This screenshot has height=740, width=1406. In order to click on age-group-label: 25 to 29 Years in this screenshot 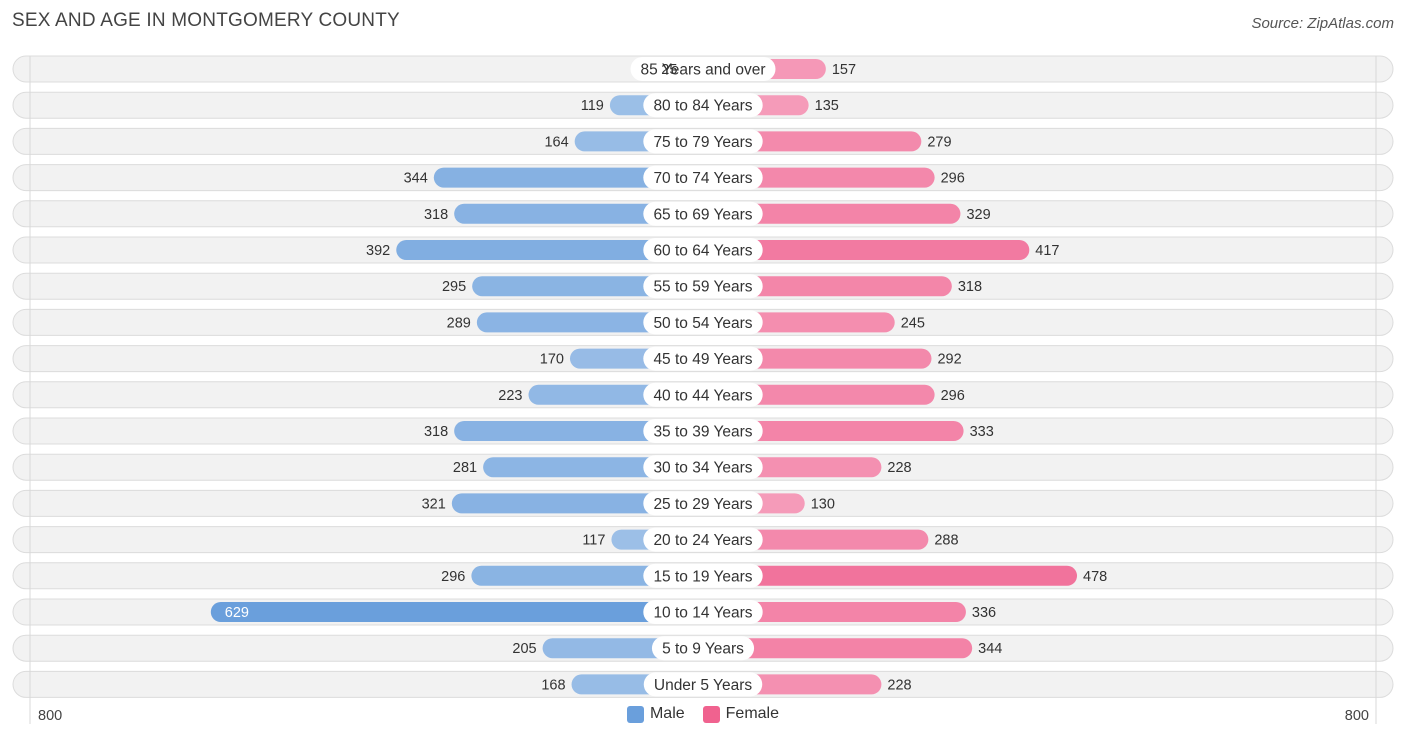, I will do `click(702, 504)`.